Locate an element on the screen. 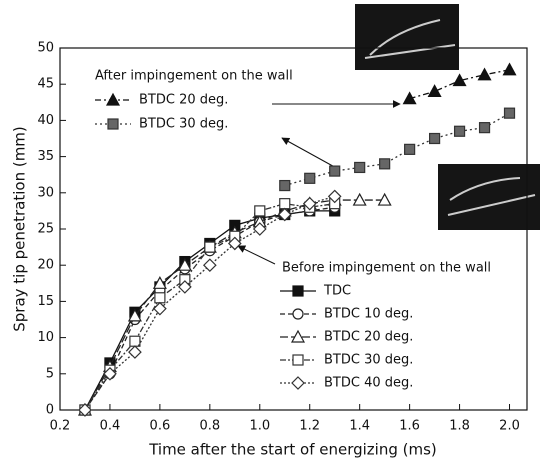  y-tick-label: 35 is located at coordinates (45, 156).